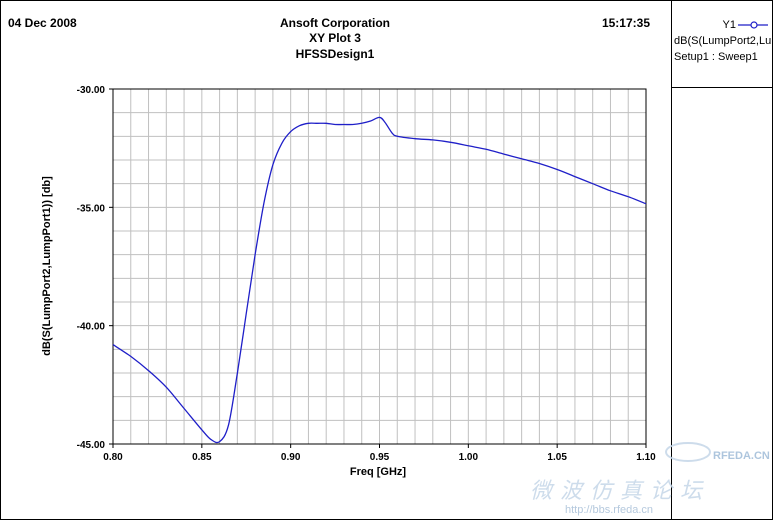 The width and height of the screenshot is (773, 525). Describe the element at coordinates (91, 208) in the screenshot. I see `y-tick-label: -35.00` at that location.